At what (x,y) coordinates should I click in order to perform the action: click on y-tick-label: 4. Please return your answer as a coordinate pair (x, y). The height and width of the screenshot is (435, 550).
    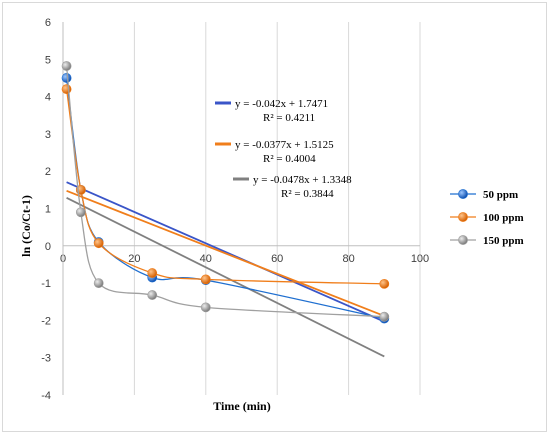
    Looking at the image, I should click on (48, 98).